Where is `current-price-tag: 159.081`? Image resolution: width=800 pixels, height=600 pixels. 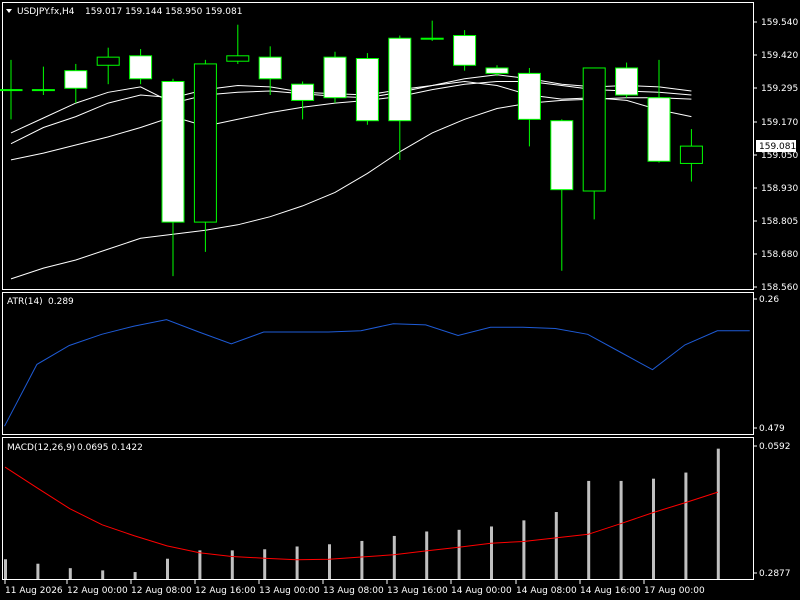
current-price-tag: 159.081 is located at coordinates (777, 147).